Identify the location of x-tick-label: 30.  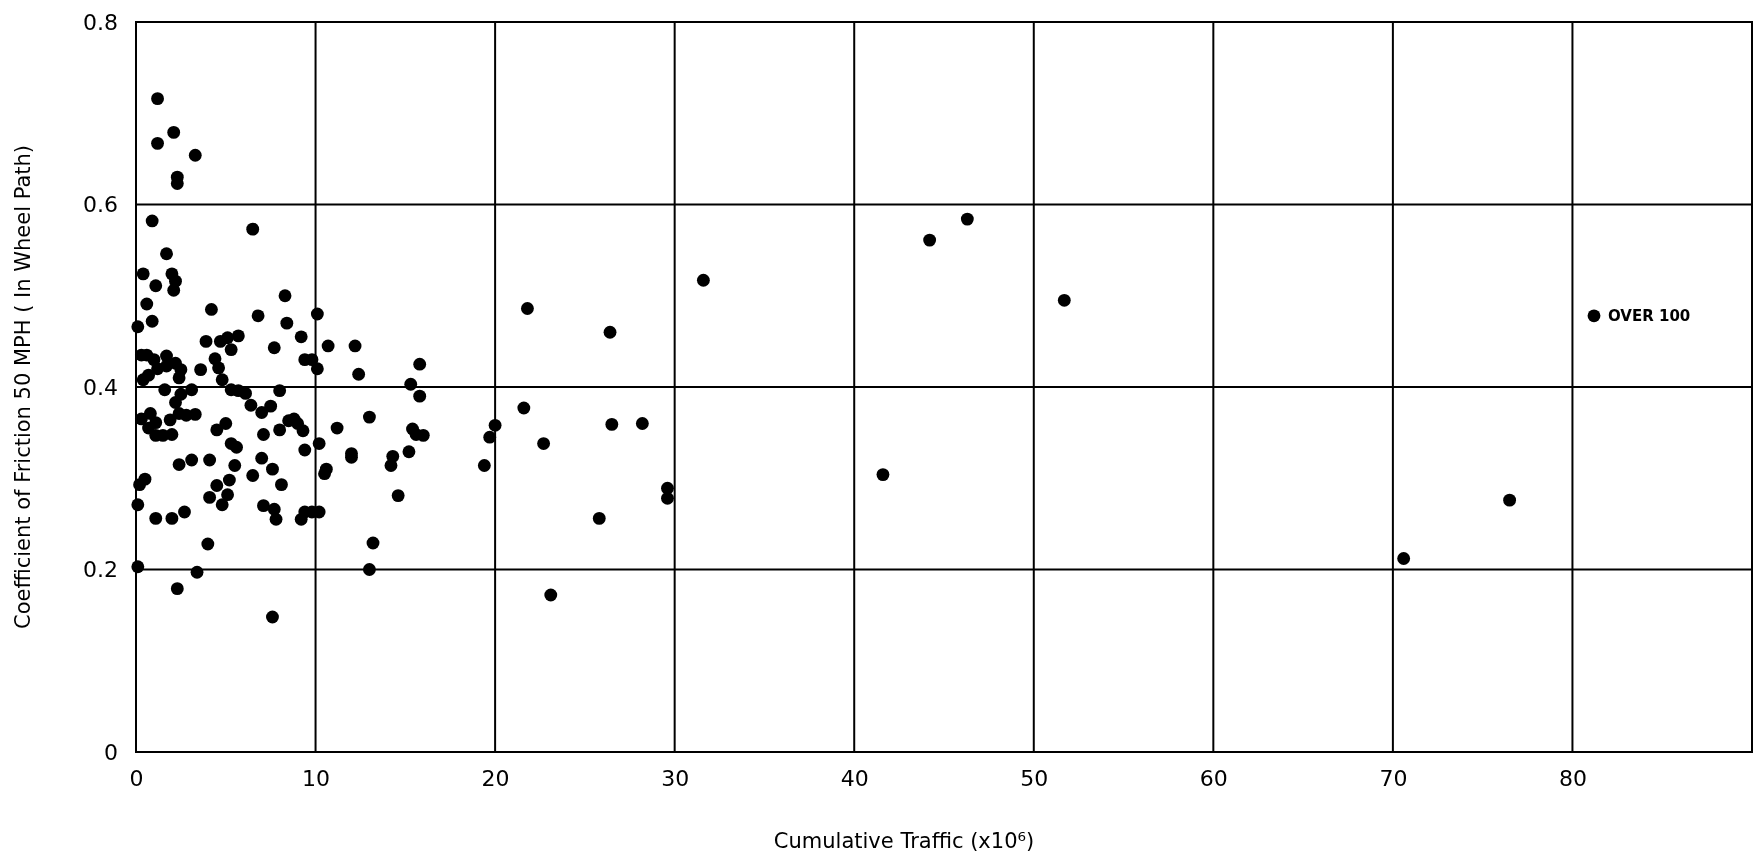
(675, 778).